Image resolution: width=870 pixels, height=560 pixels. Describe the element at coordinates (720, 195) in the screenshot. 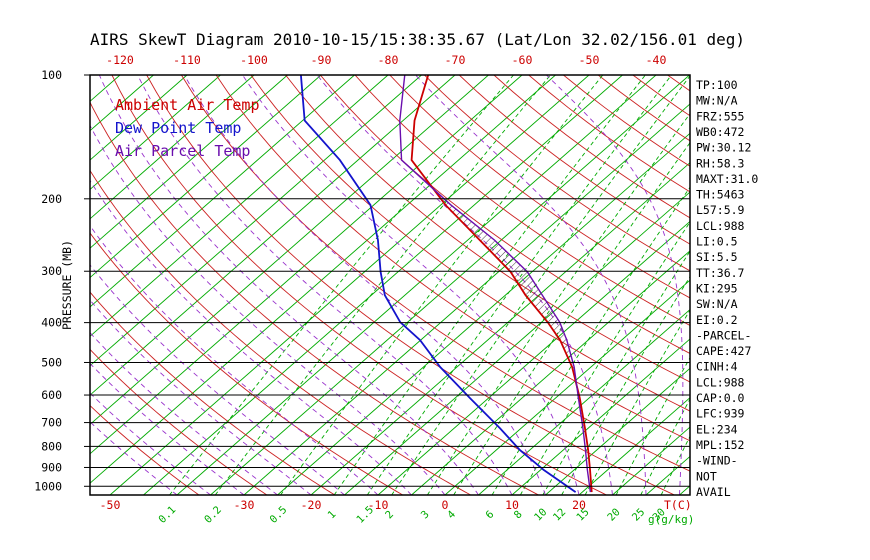

I see `stat-line: TH:5463` at that location.